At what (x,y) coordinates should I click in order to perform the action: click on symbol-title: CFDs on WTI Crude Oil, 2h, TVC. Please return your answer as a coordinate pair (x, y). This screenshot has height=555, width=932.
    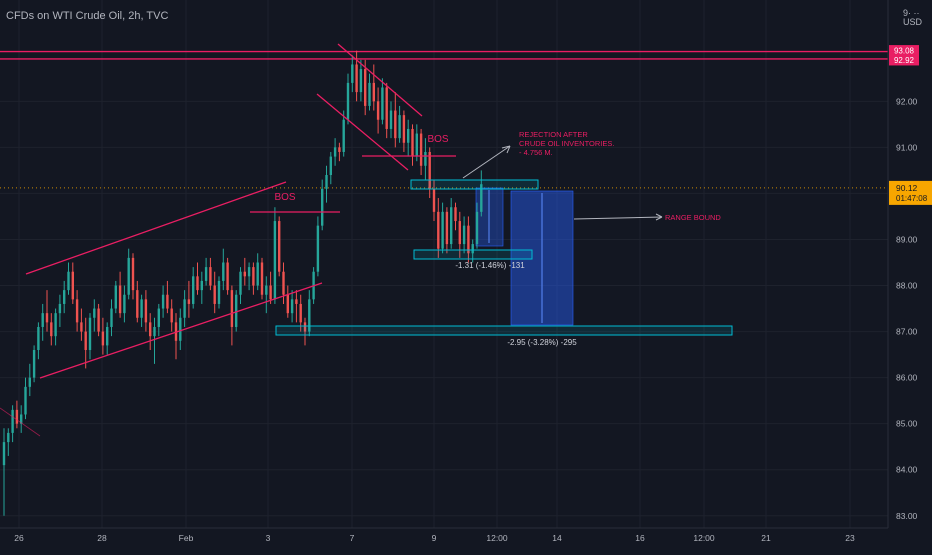
    Looking at the image, I should click on (87, 16).